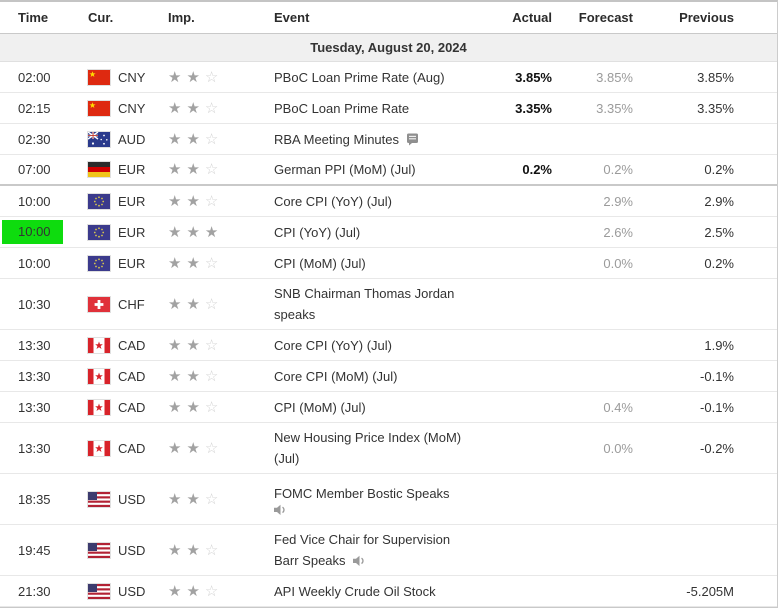  I want to click on time-cell: 18:35, so click(44, 499).